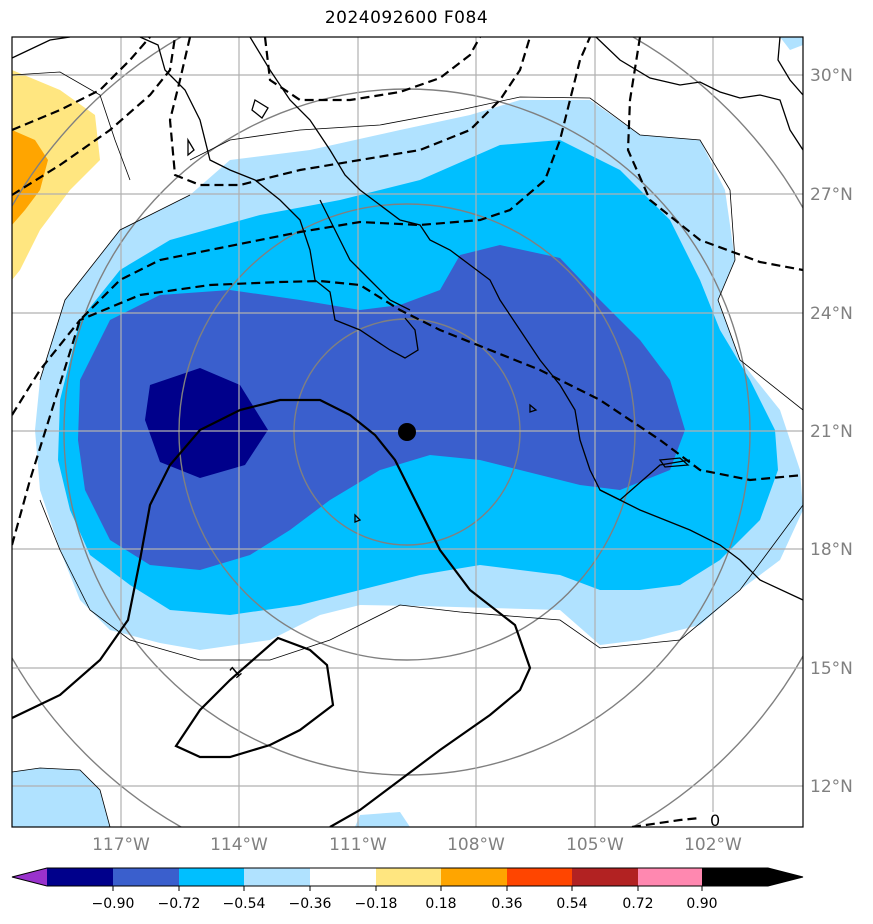  What do you see at coordinates (595, 845) in the screenshot?
I see `lon-label-105w: 105°W` at bounding box center [595, 845].